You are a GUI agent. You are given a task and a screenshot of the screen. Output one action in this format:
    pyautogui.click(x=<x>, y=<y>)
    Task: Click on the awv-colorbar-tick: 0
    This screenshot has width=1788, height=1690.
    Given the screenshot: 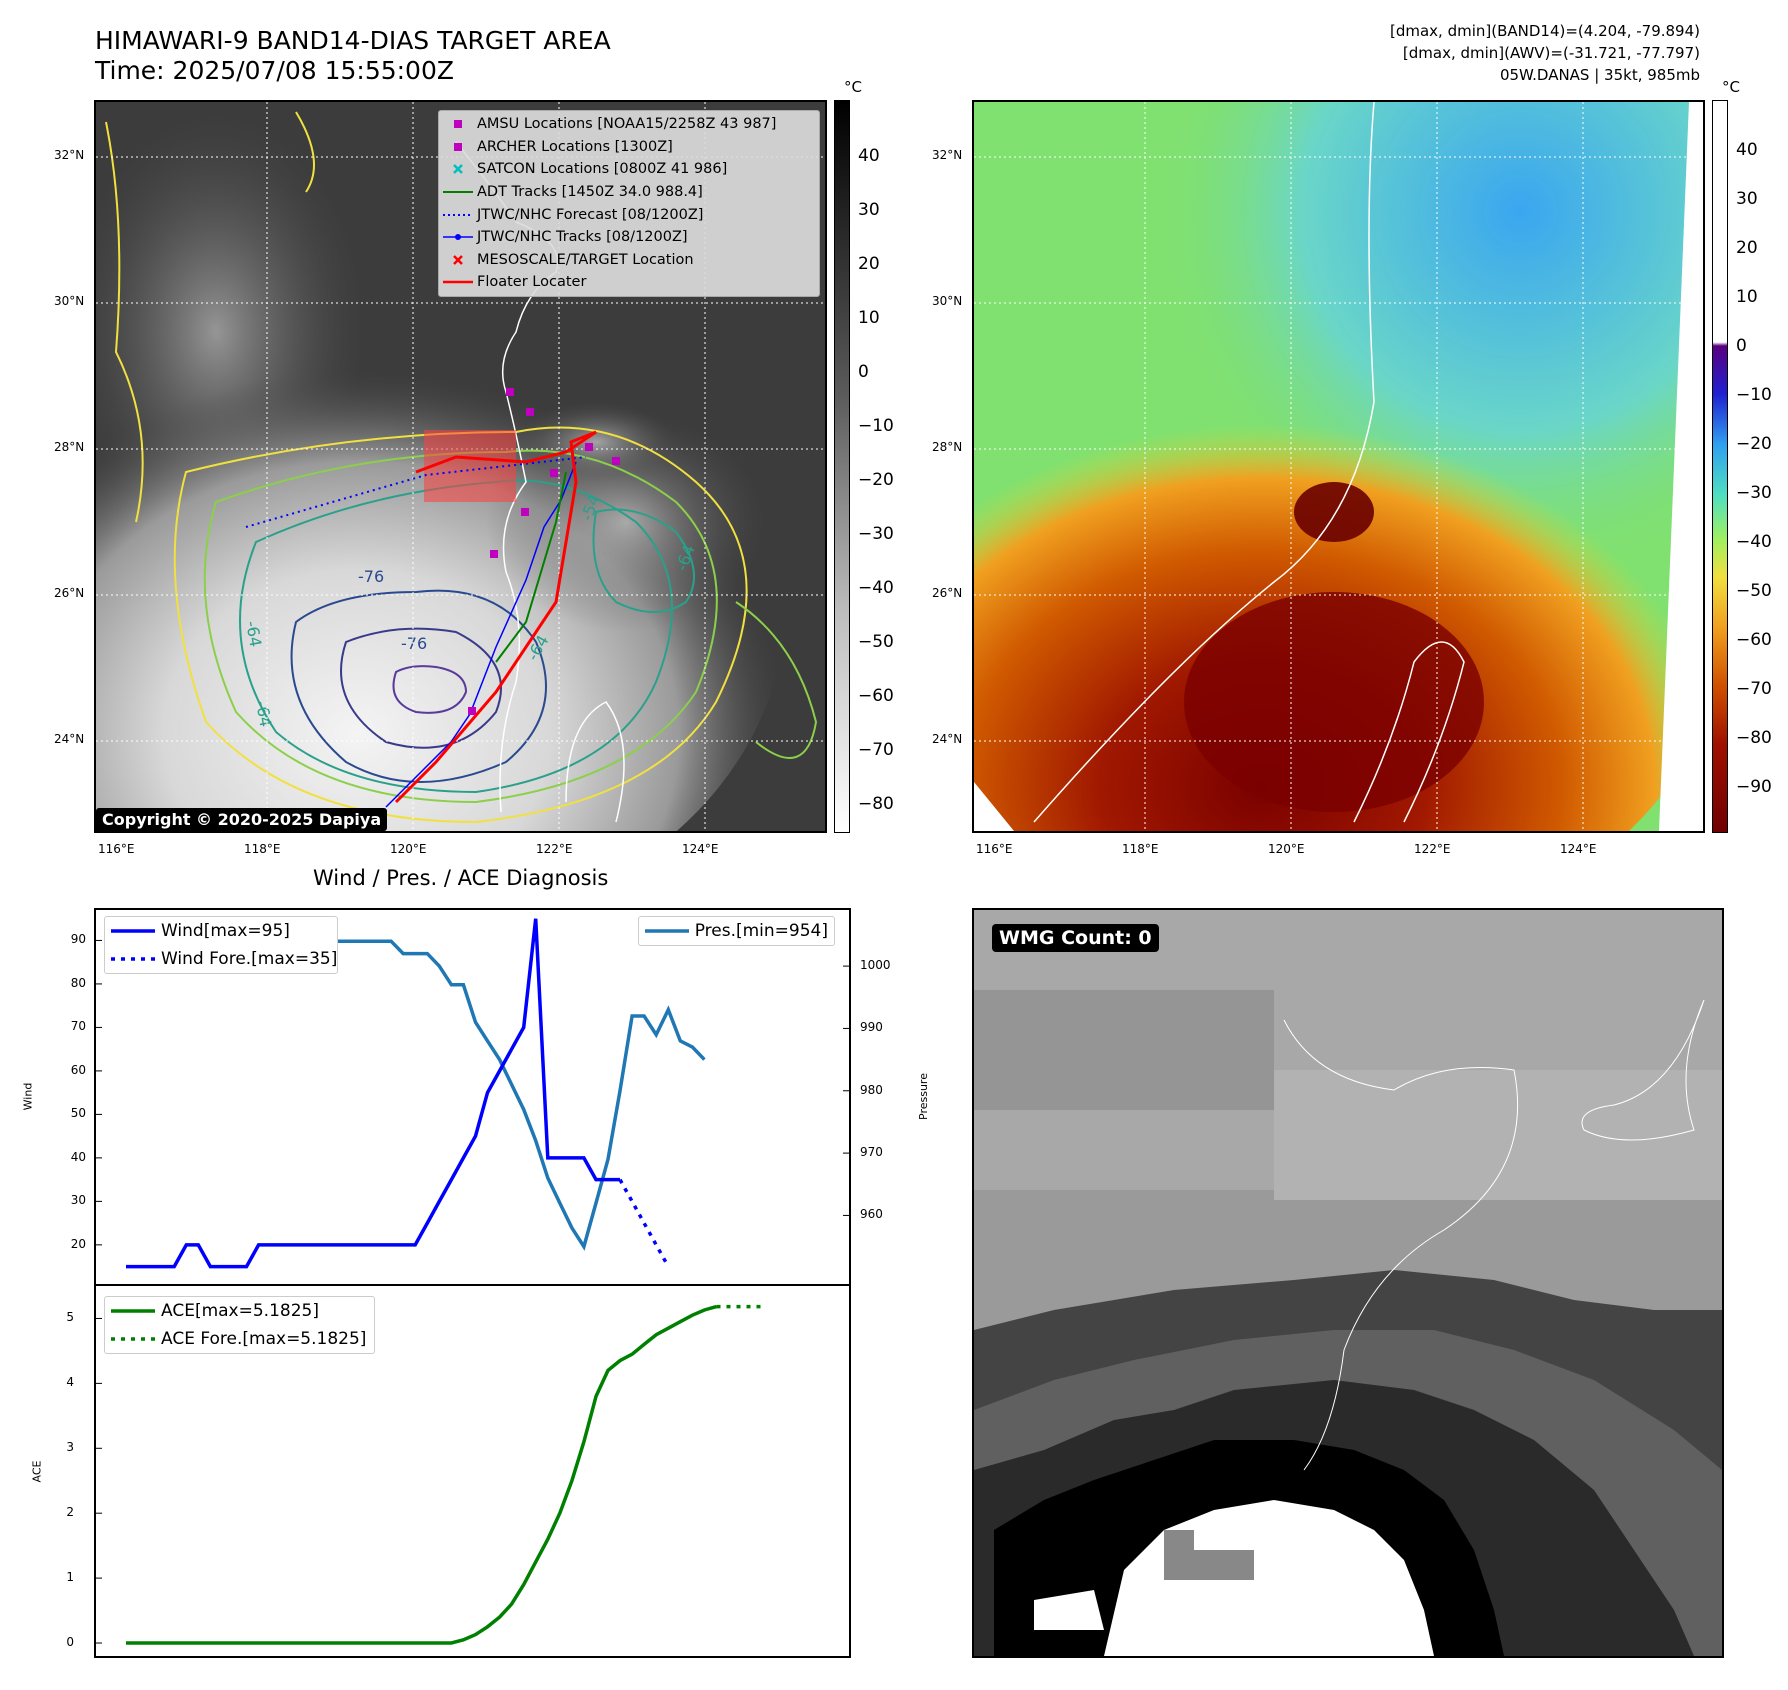 What is the action you would take?
    pyautogui.click(x=1741, y=346)
    